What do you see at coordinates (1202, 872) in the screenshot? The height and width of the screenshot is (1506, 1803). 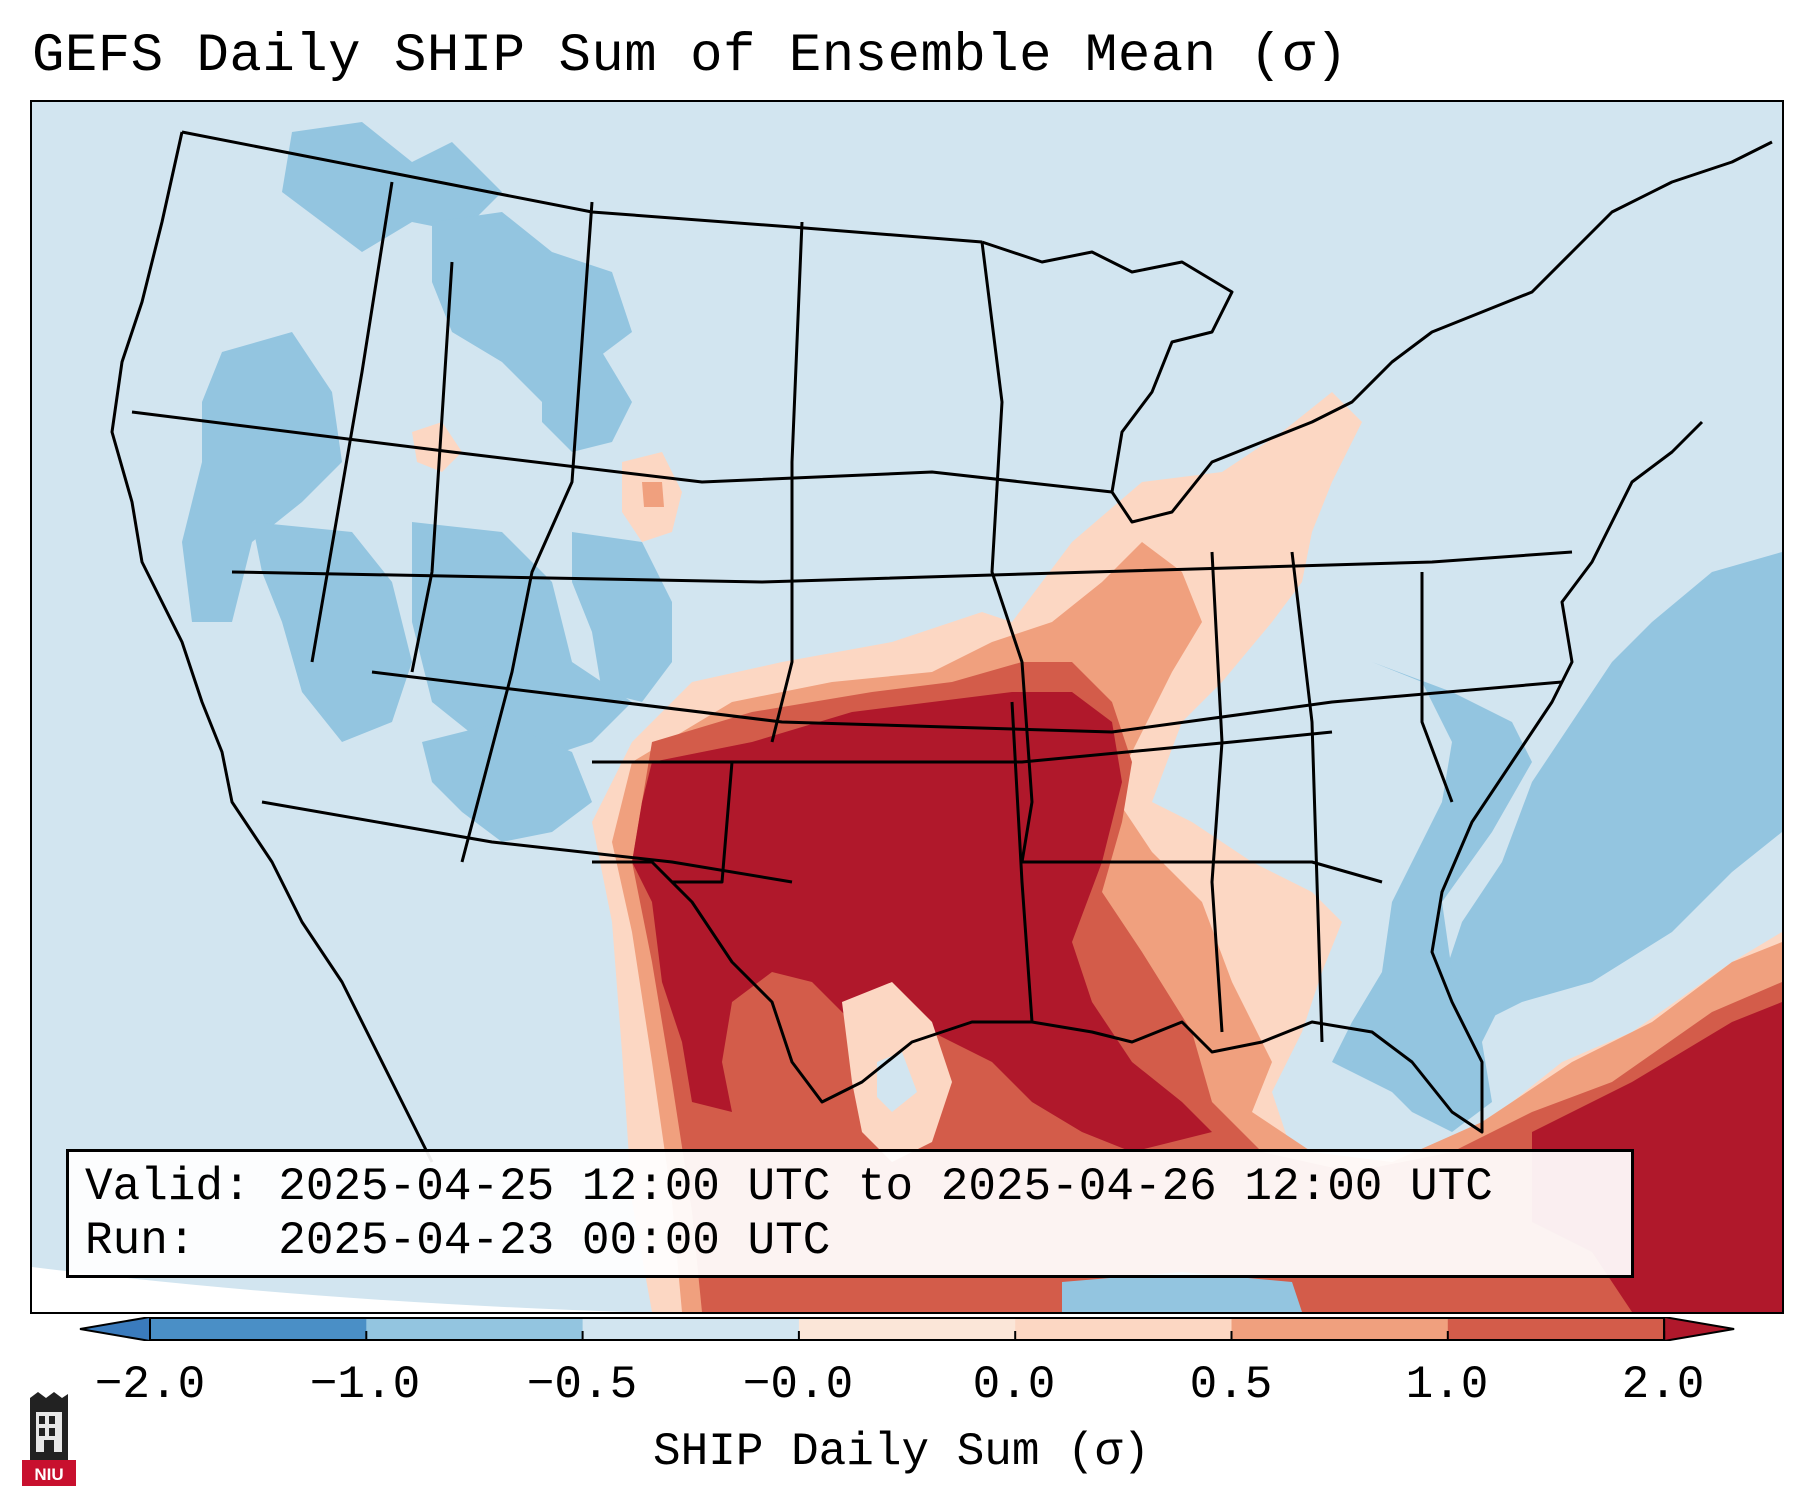 I see `state-line-33n` at bounding box center [1202, 872].